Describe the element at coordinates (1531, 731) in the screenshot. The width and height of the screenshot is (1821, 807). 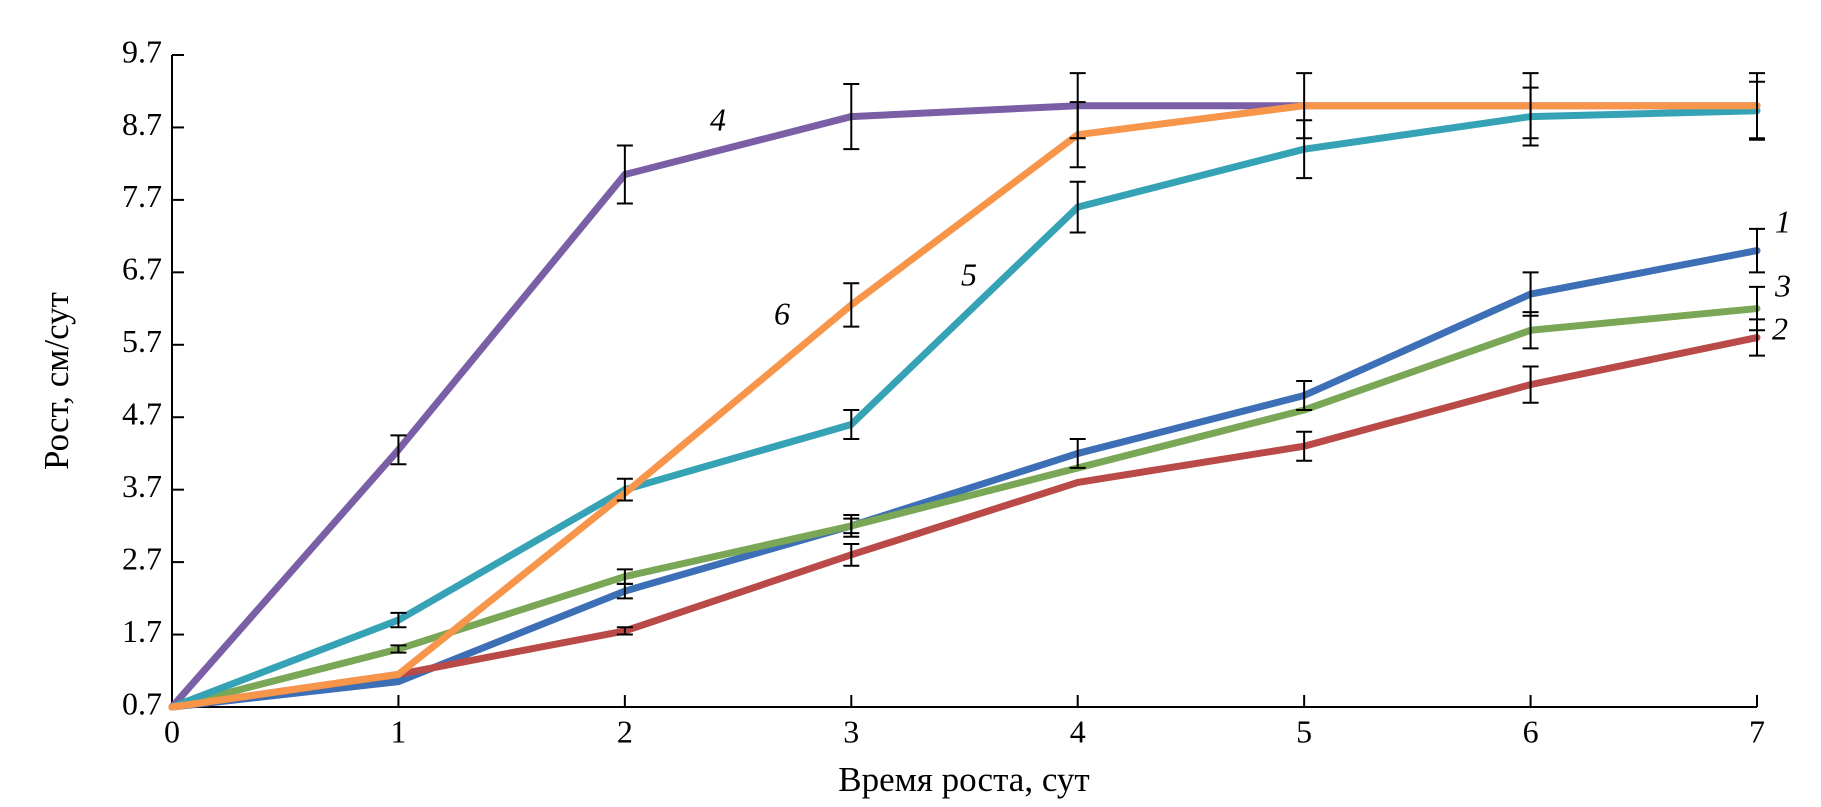
I see `x-tick-label: 6` at that location.